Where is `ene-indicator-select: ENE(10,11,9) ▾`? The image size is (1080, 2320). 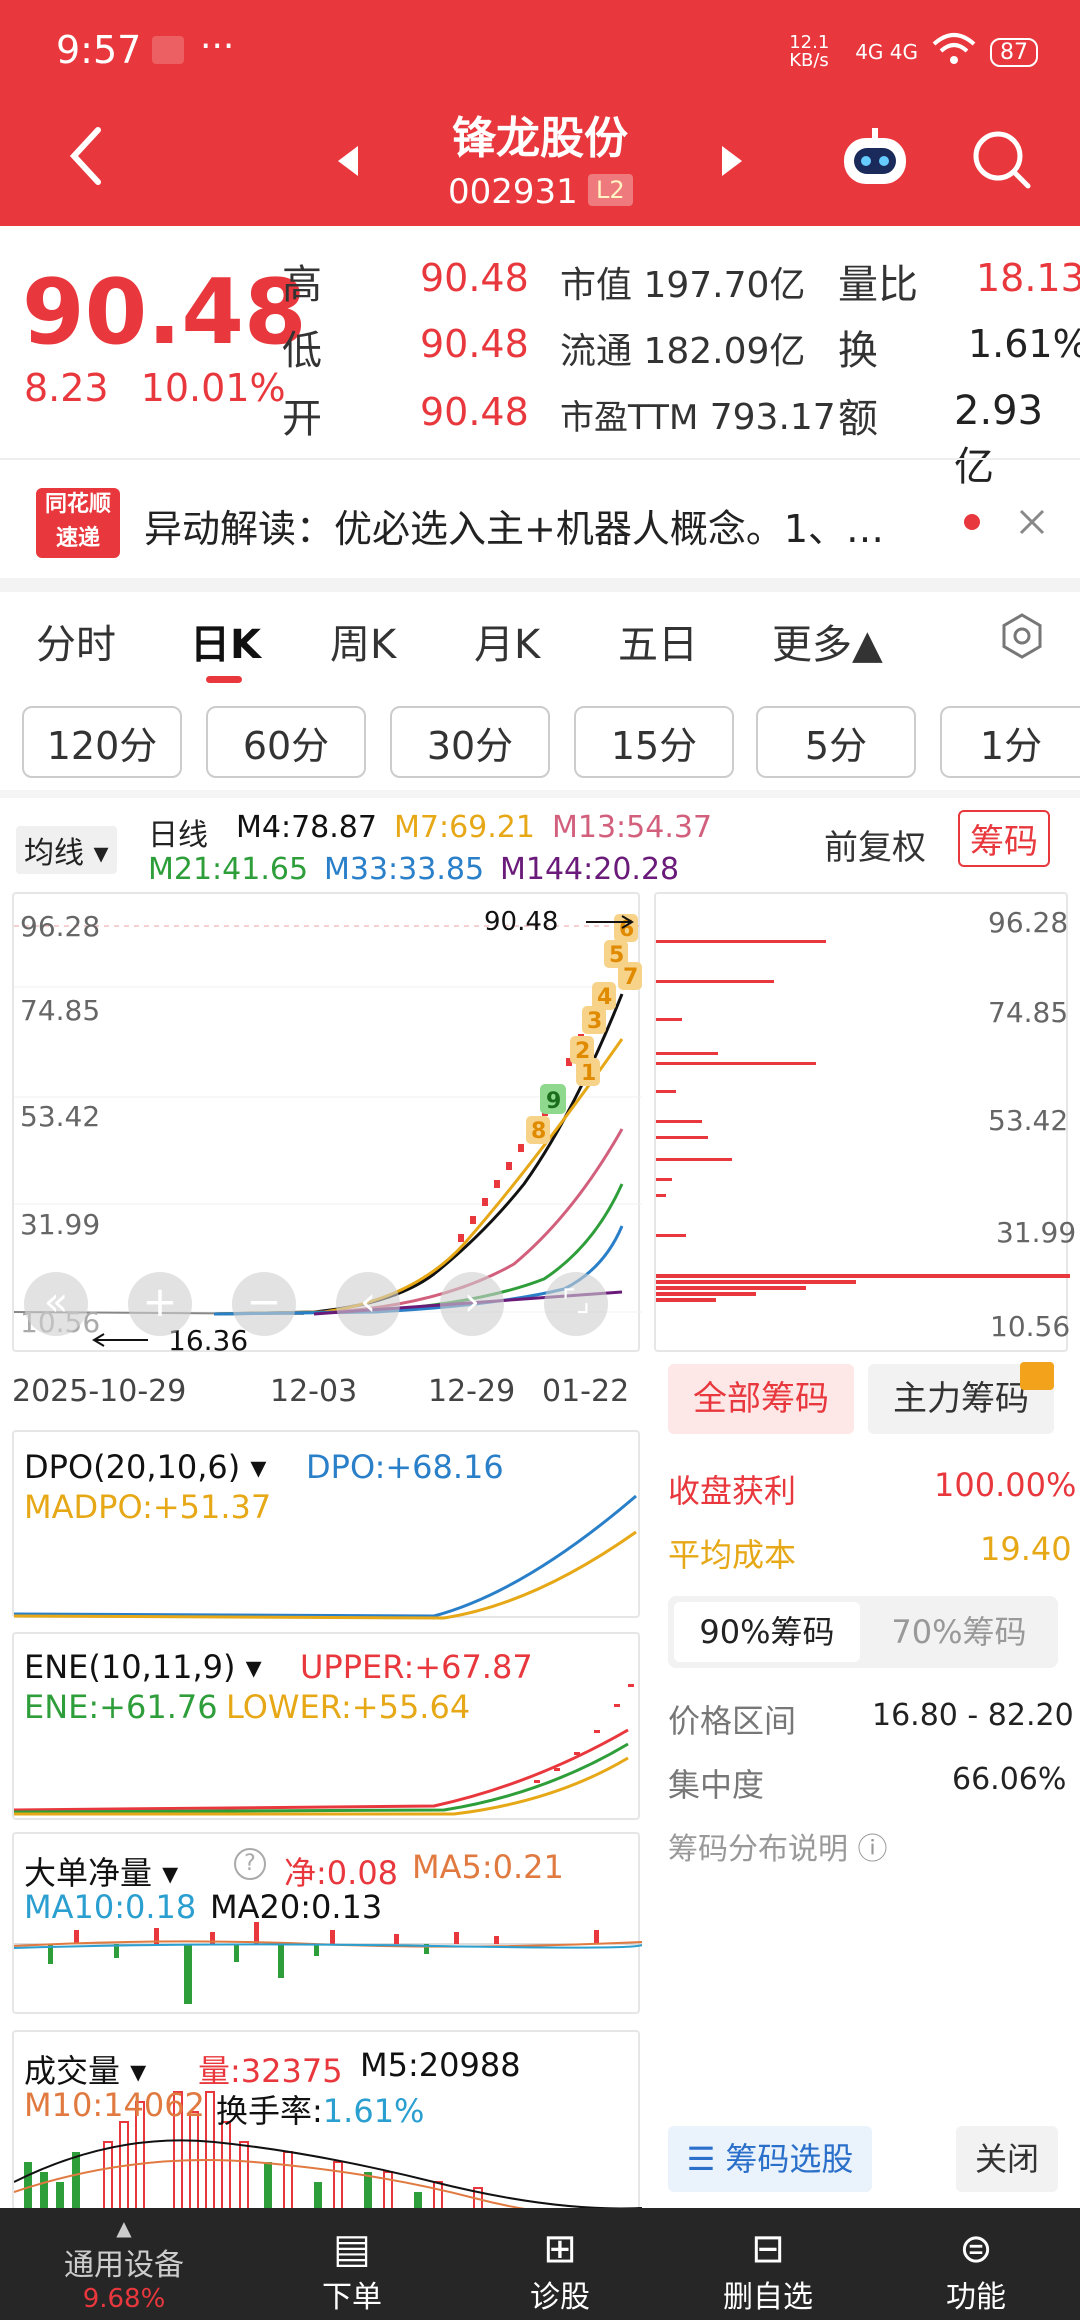 ene-indicator-select: ENE(10,11,9) ▾ is located at coordinates (143, 1667).